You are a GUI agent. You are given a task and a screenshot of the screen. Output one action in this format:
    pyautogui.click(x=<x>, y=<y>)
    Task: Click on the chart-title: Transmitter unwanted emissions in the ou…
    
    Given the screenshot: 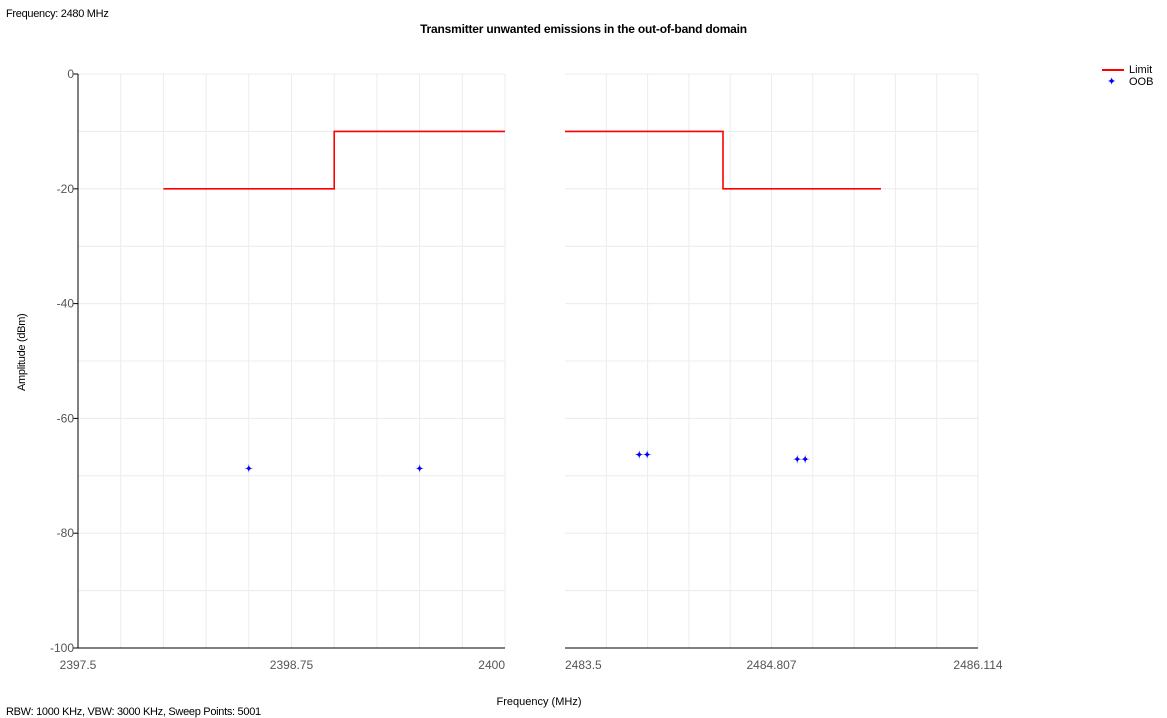 What is the action you would take?
    pyautogui.click(x=583, y=29)
    